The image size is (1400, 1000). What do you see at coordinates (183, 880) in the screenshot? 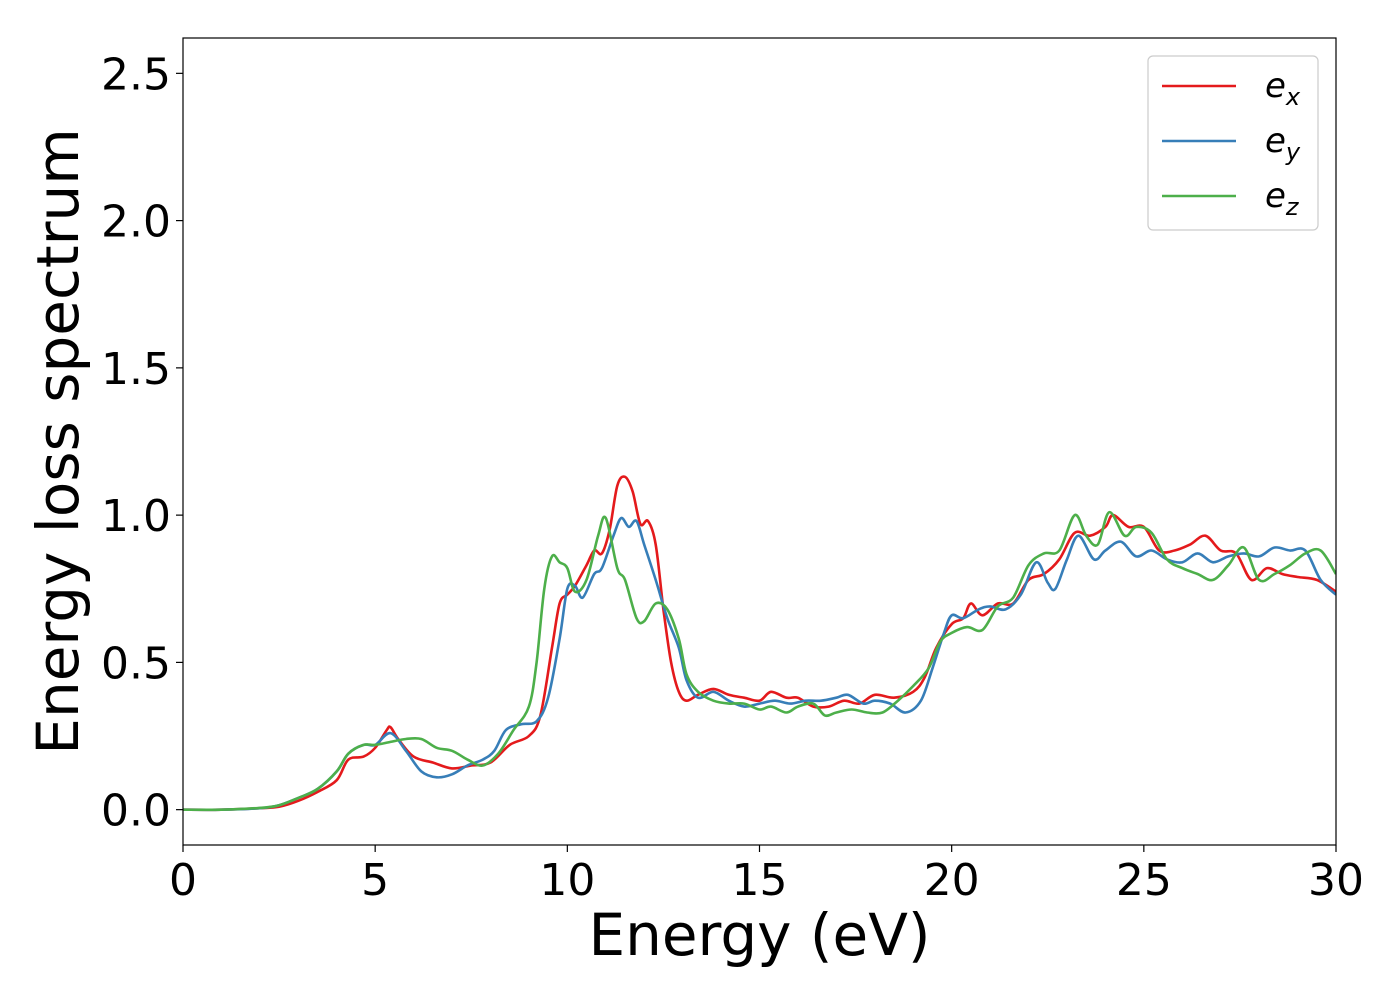
I see `x-tick-label: 0` at bounding box center [183, 880].